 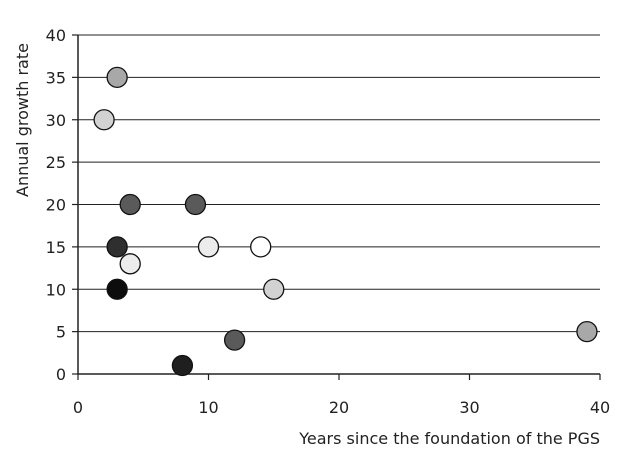 I want to click on y-tick-label: 30, so click(x=56, y=120).